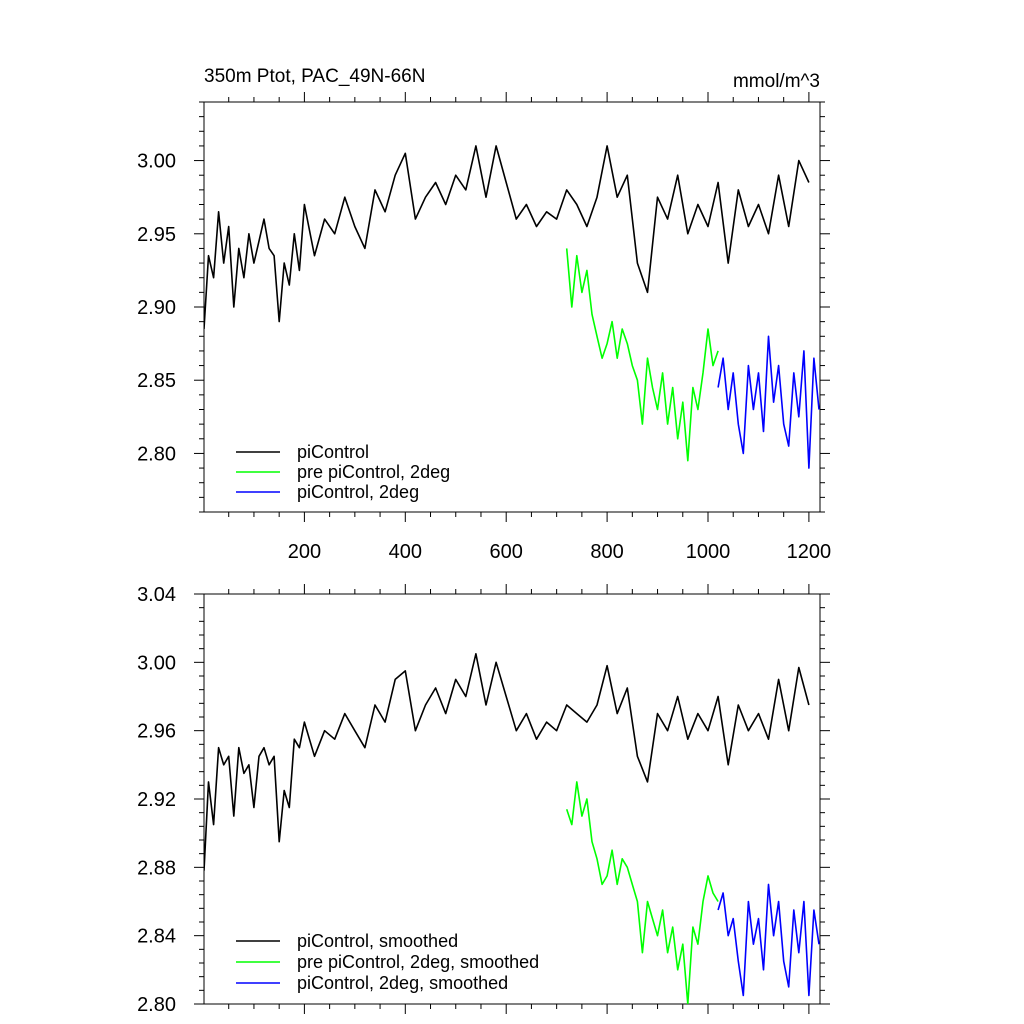 This screenshot has width=1024, height=1024. What do you see at coordinates (405, 552) in the screenshot?
I see `x-tick-label: 400` at bounding box center [405, 552].